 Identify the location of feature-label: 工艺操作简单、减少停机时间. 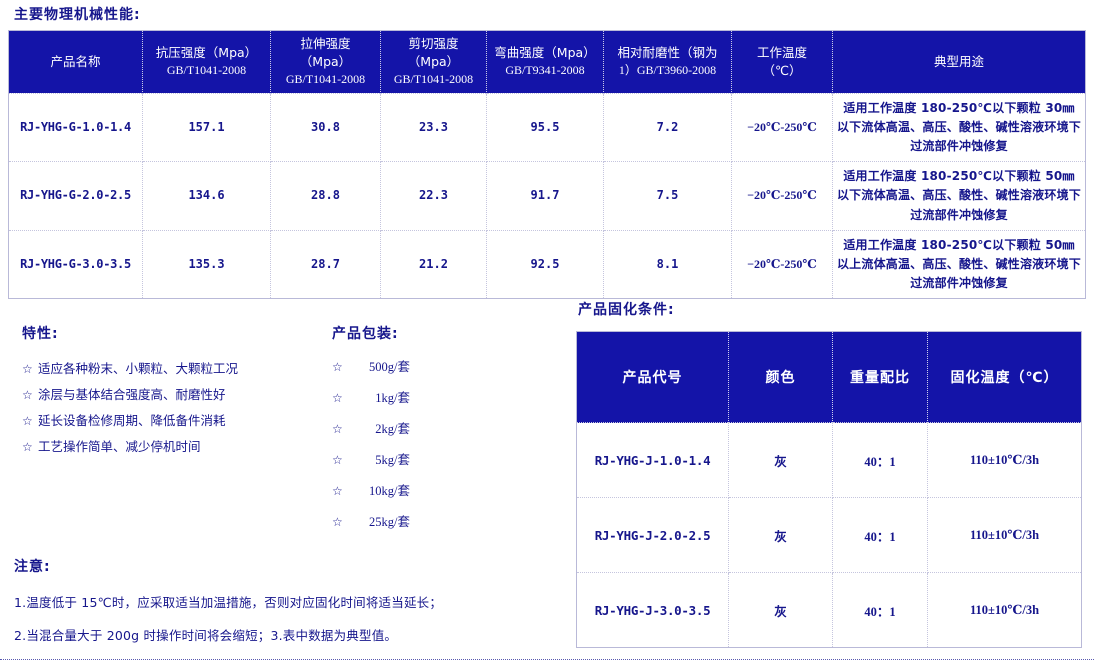
(119, 446).